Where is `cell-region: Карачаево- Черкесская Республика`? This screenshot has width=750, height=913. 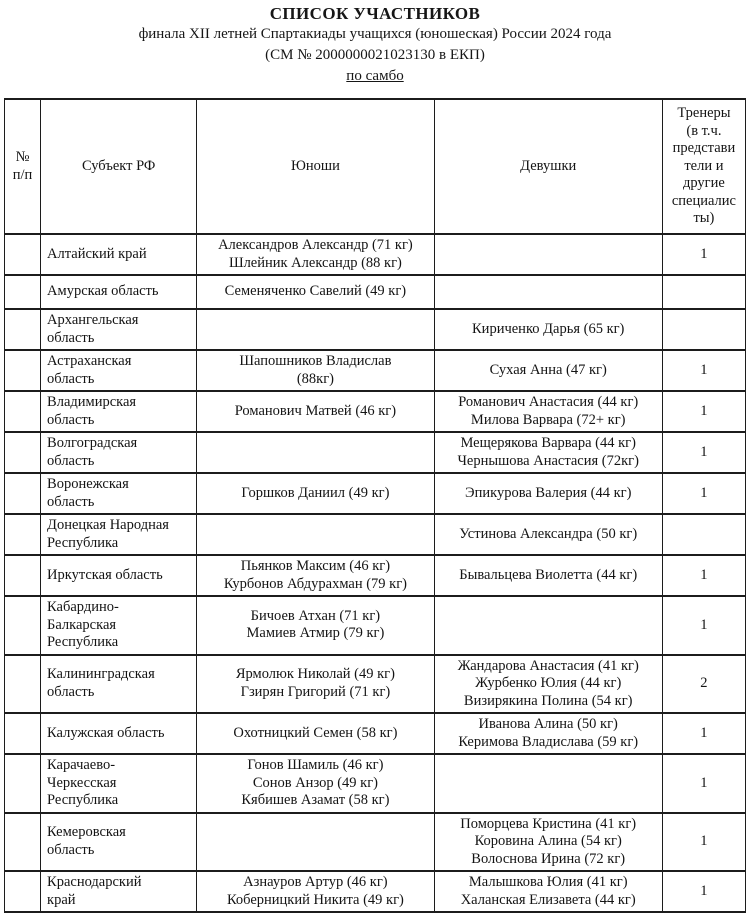
cell-region: Карачаево- Черкесская Республика is located at coordinates (119, 783).